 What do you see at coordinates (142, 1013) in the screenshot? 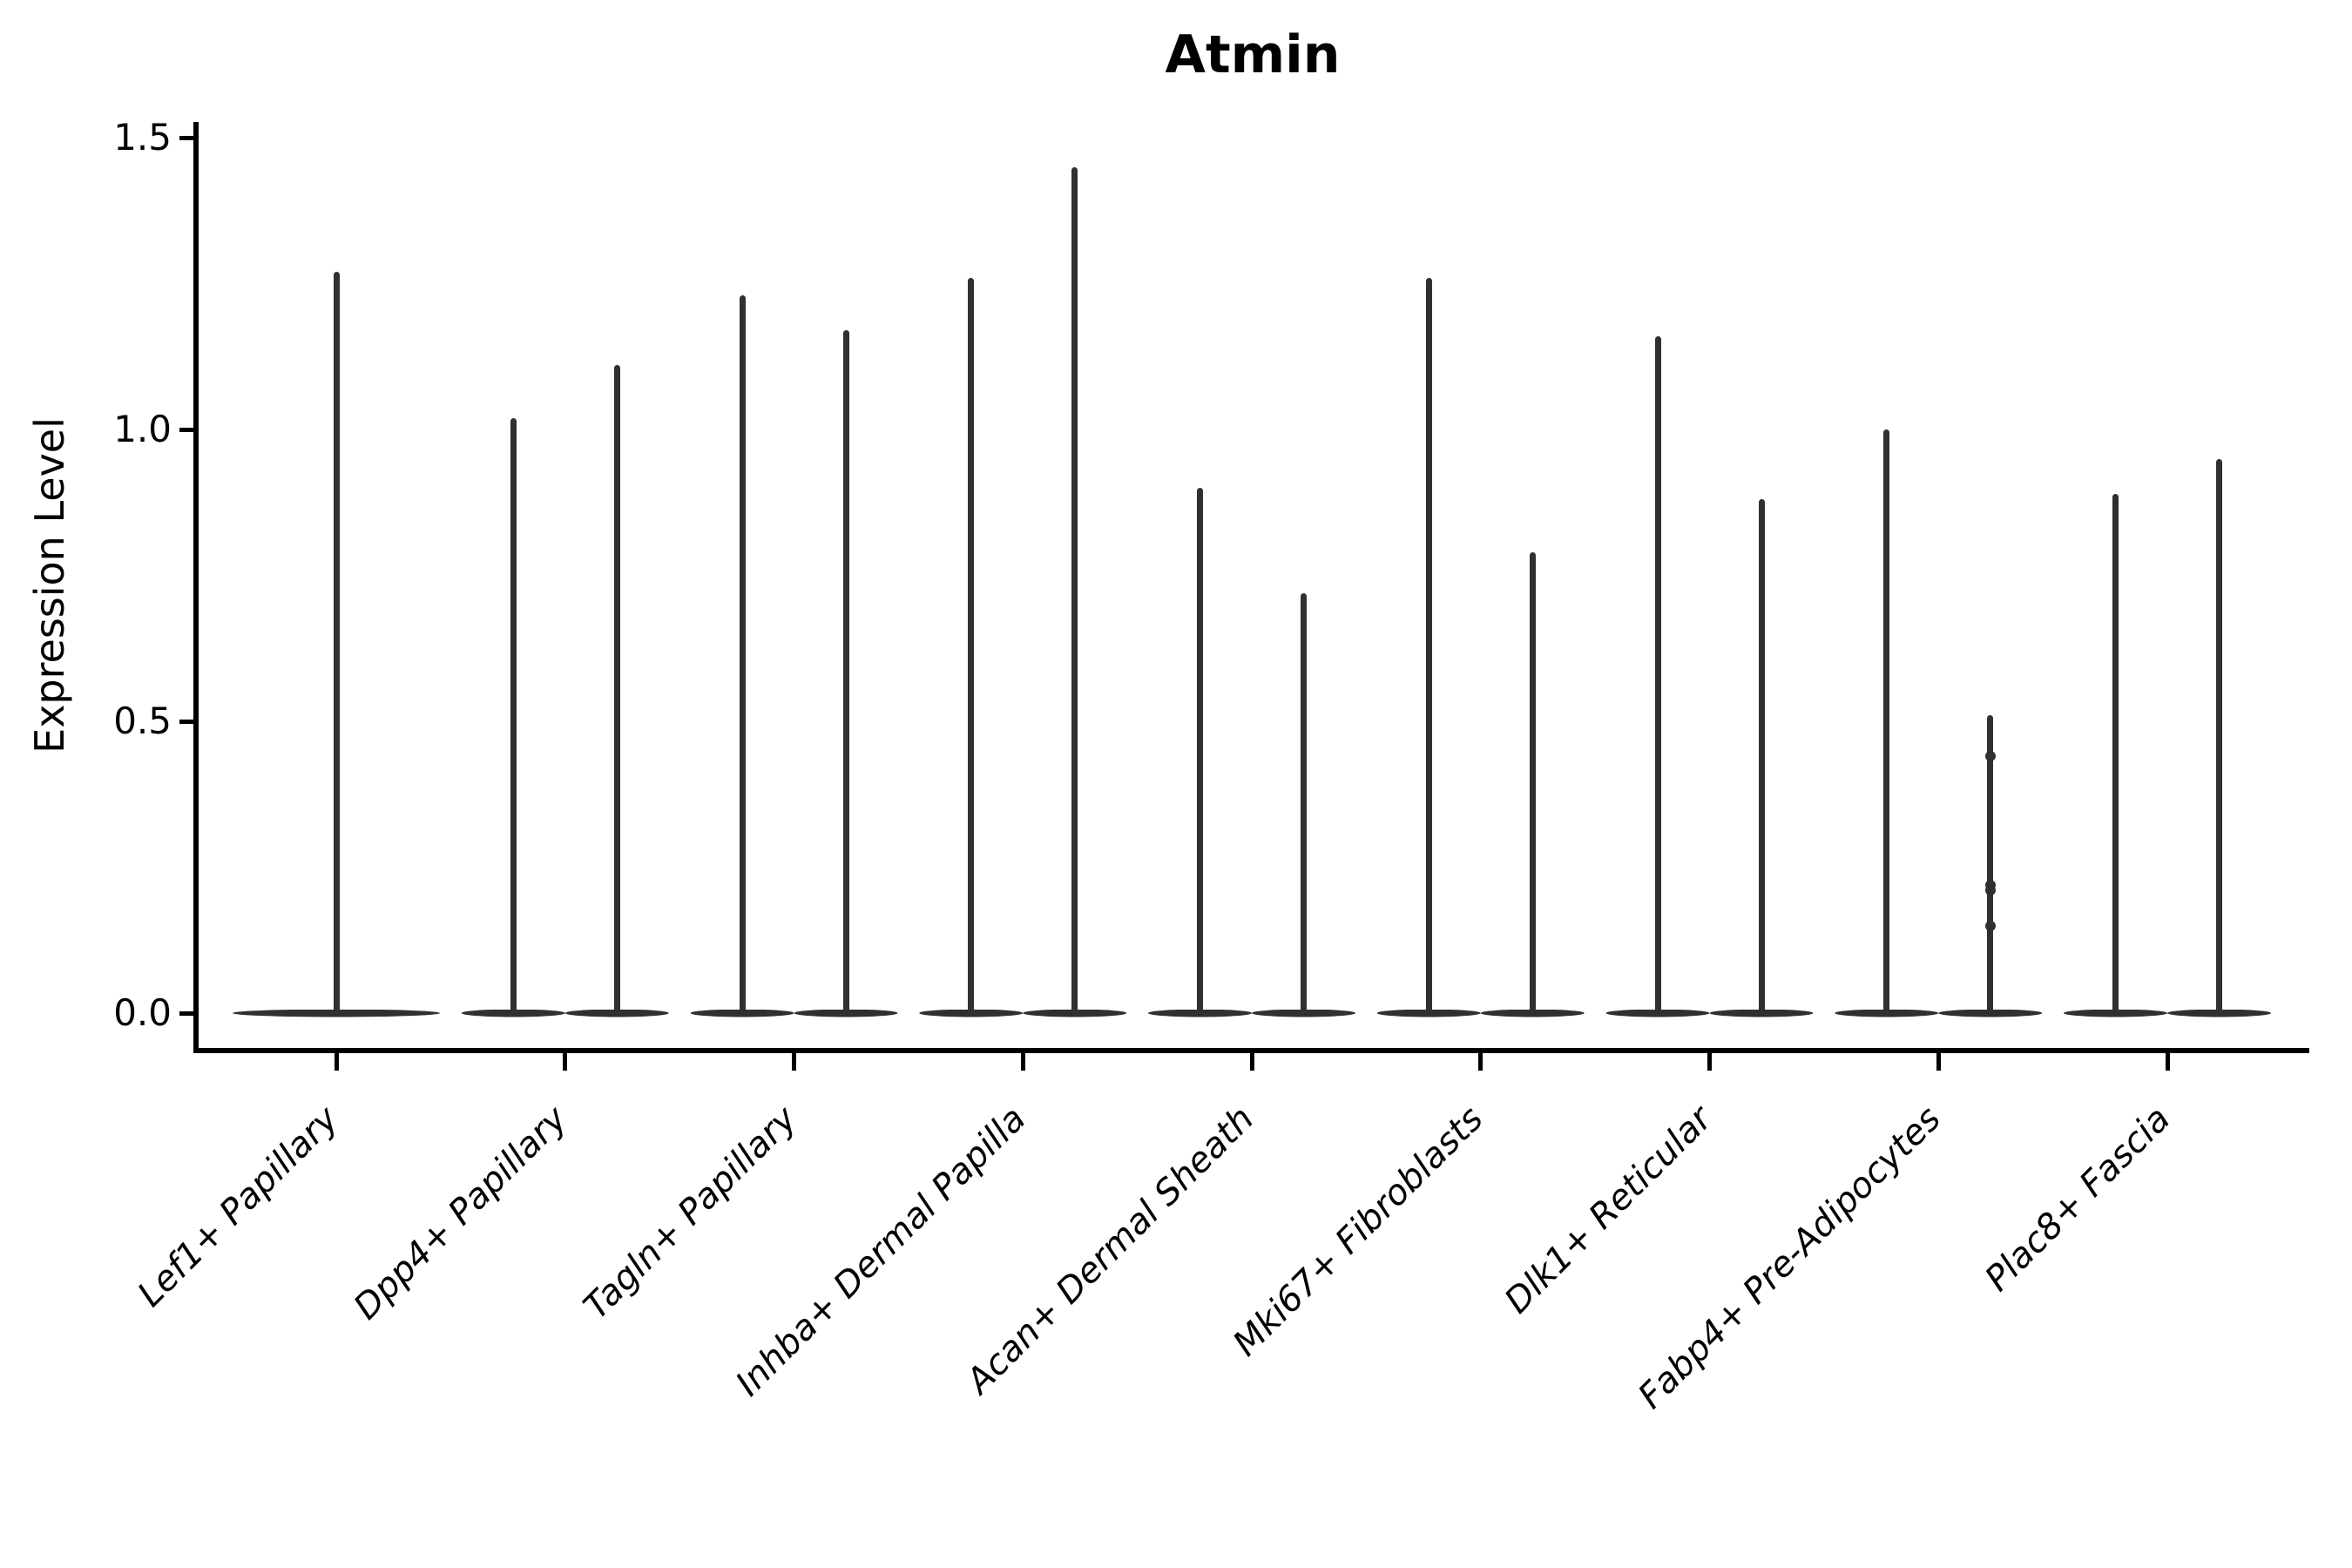
I see `y-tick-label: 0.0` at bounding box center [142, 1013].